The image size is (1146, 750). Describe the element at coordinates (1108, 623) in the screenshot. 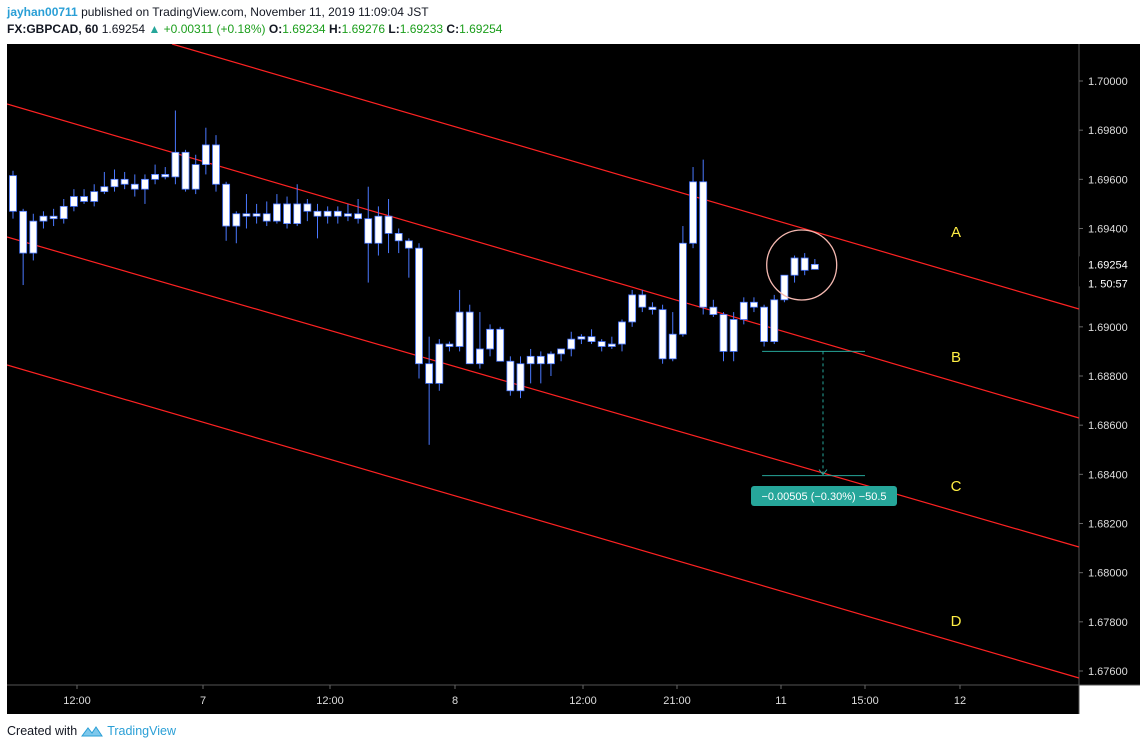

I see `y-tick-label: 1.67800` at that location.